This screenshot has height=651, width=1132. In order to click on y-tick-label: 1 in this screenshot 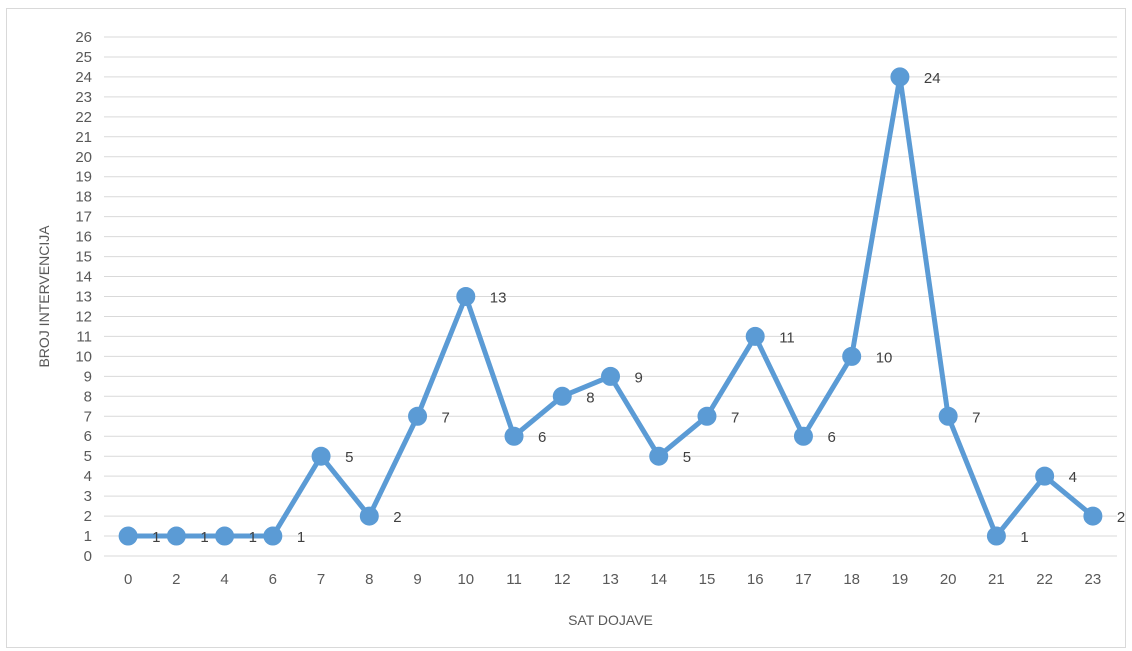, I will do `click(88, 536)`.